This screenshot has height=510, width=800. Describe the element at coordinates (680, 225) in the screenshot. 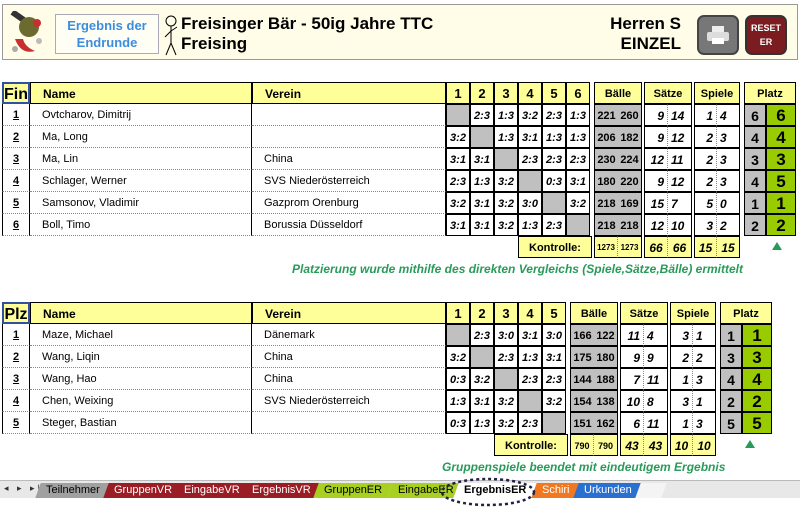

I see `saetze-lost: 10` at that location.